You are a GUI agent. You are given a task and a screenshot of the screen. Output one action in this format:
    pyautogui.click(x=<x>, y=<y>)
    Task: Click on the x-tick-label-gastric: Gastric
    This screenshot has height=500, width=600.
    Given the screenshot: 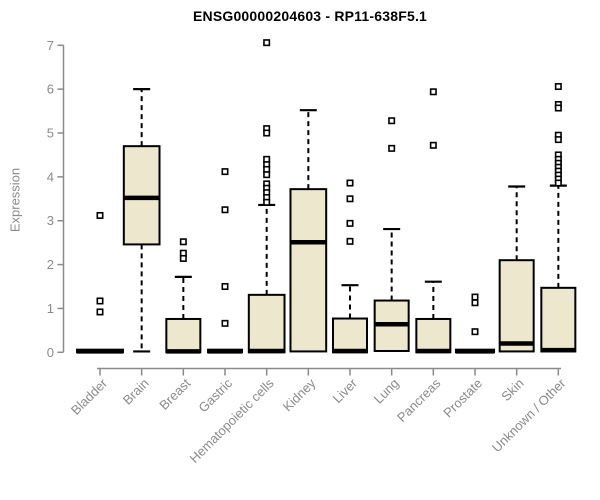 What is the action you would take?
    pyautogui.click(x=215, y=395)
    